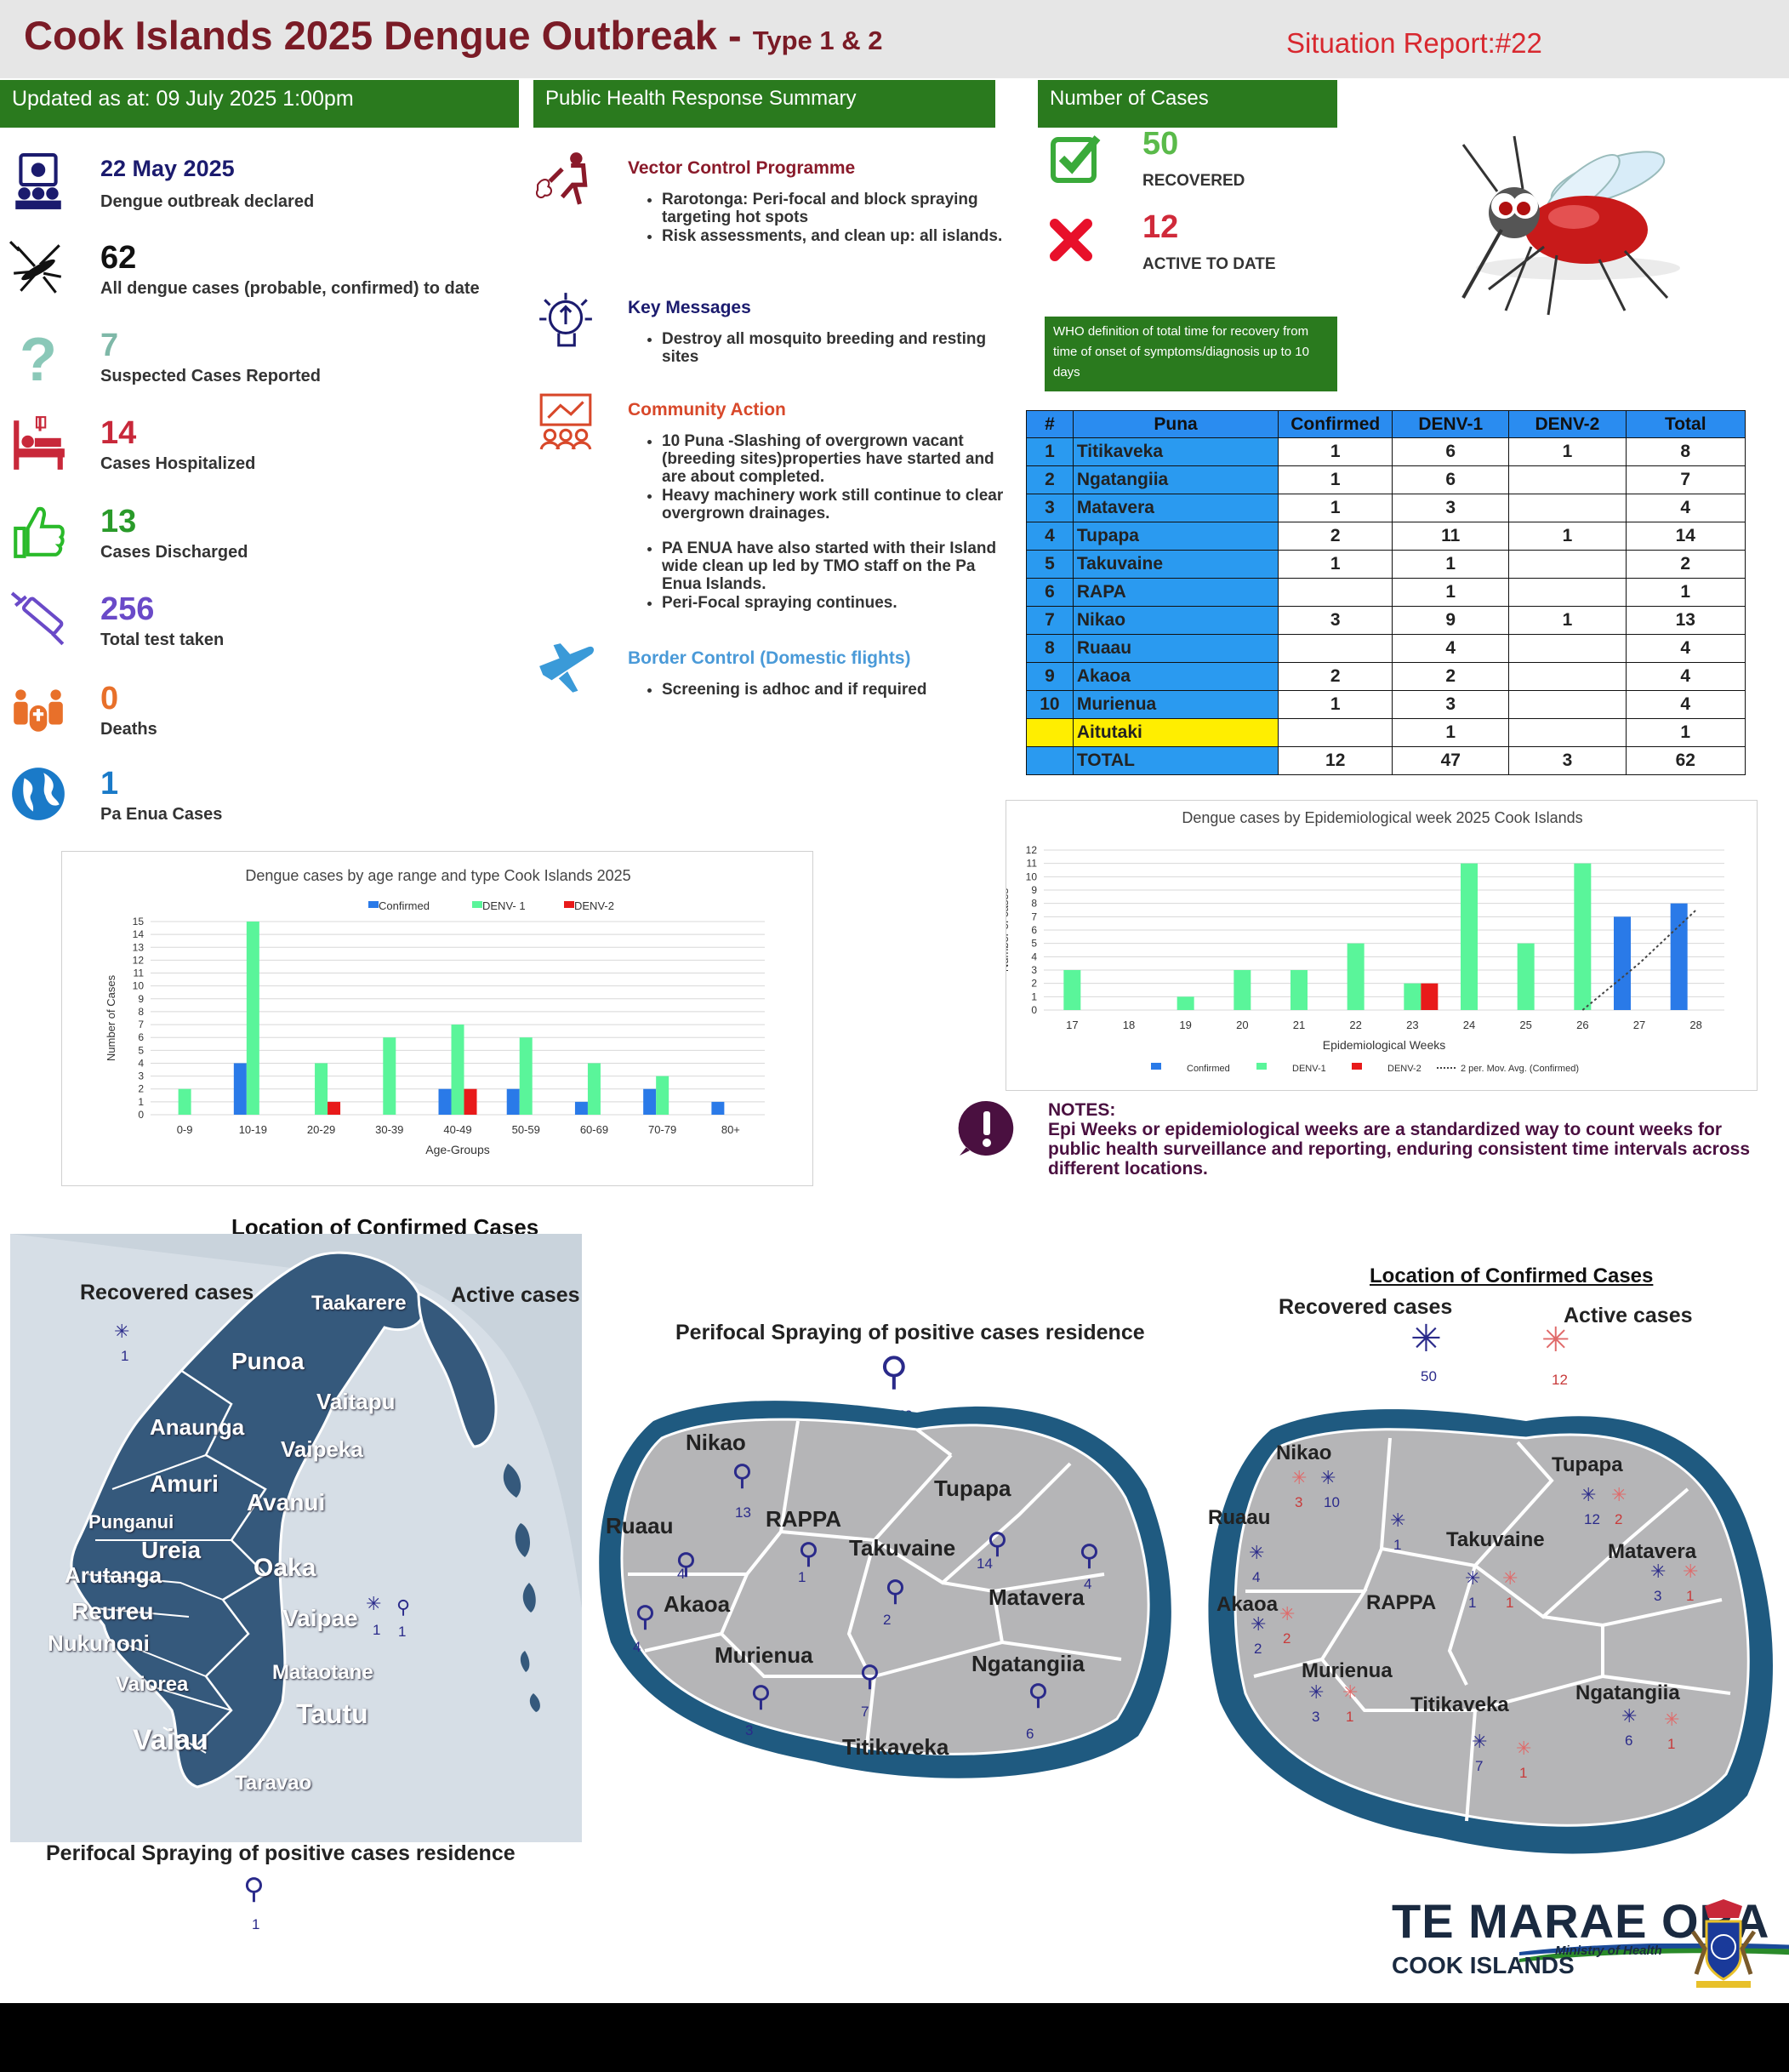 The image size is (1789, 2072). Describe the element at coordinates (1287, 1638) in the screenshot. I see `right-active-count: 2` at that location.